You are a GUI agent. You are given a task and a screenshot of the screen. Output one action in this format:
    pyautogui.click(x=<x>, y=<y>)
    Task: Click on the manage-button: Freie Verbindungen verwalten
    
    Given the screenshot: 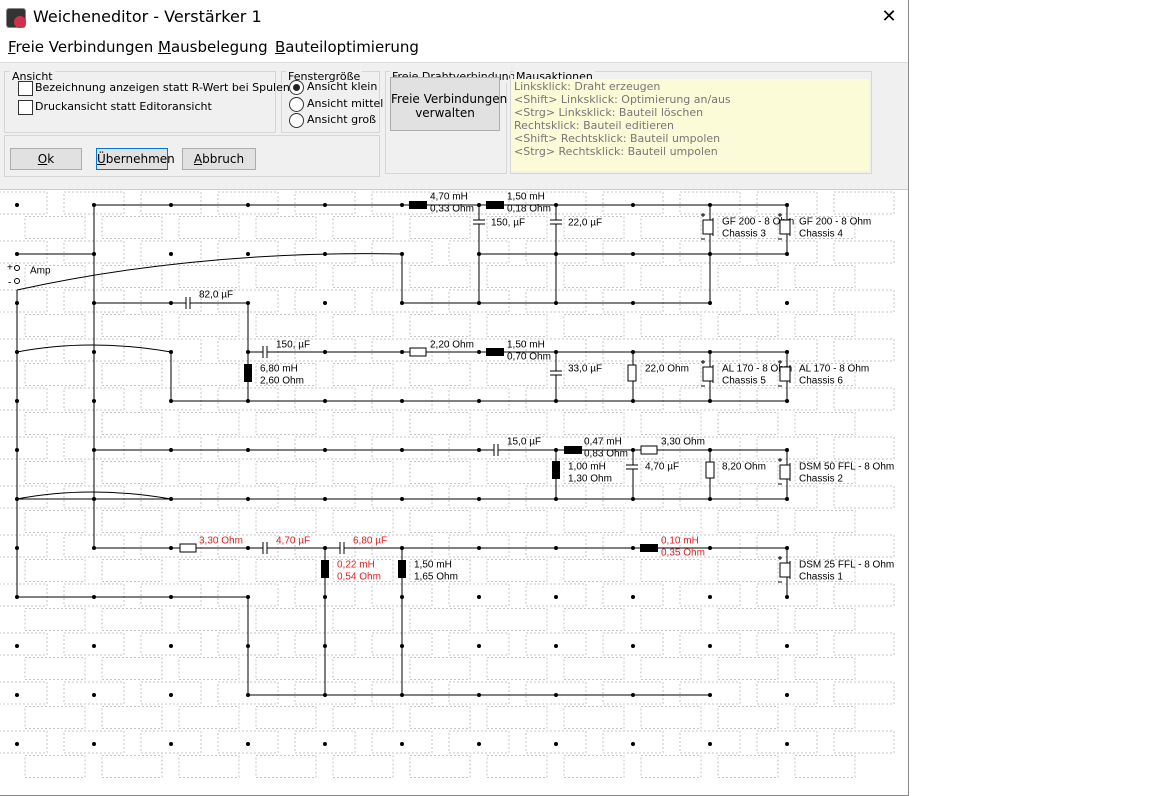 What is the action you would take?
    pyautogui.click(x=449, y=104)
    